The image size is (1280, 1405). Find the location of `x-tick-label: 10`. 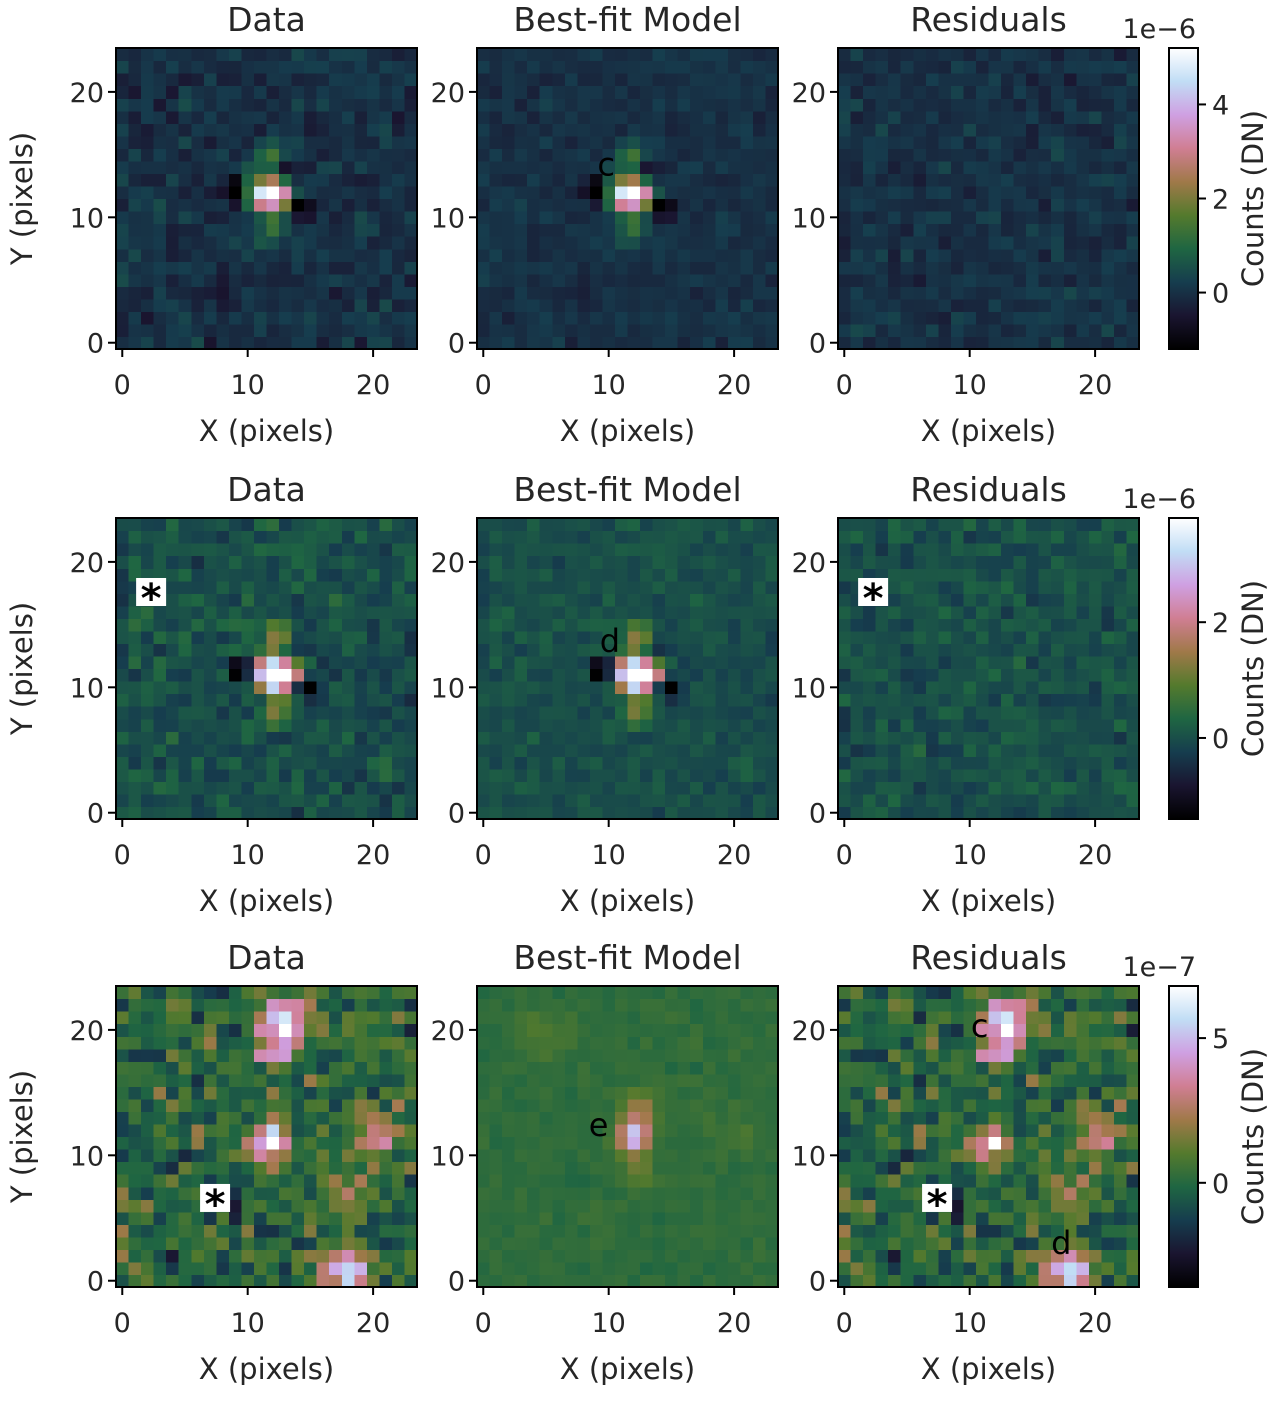

x-tick-label: 10 is located at coordinates (248, 1323).